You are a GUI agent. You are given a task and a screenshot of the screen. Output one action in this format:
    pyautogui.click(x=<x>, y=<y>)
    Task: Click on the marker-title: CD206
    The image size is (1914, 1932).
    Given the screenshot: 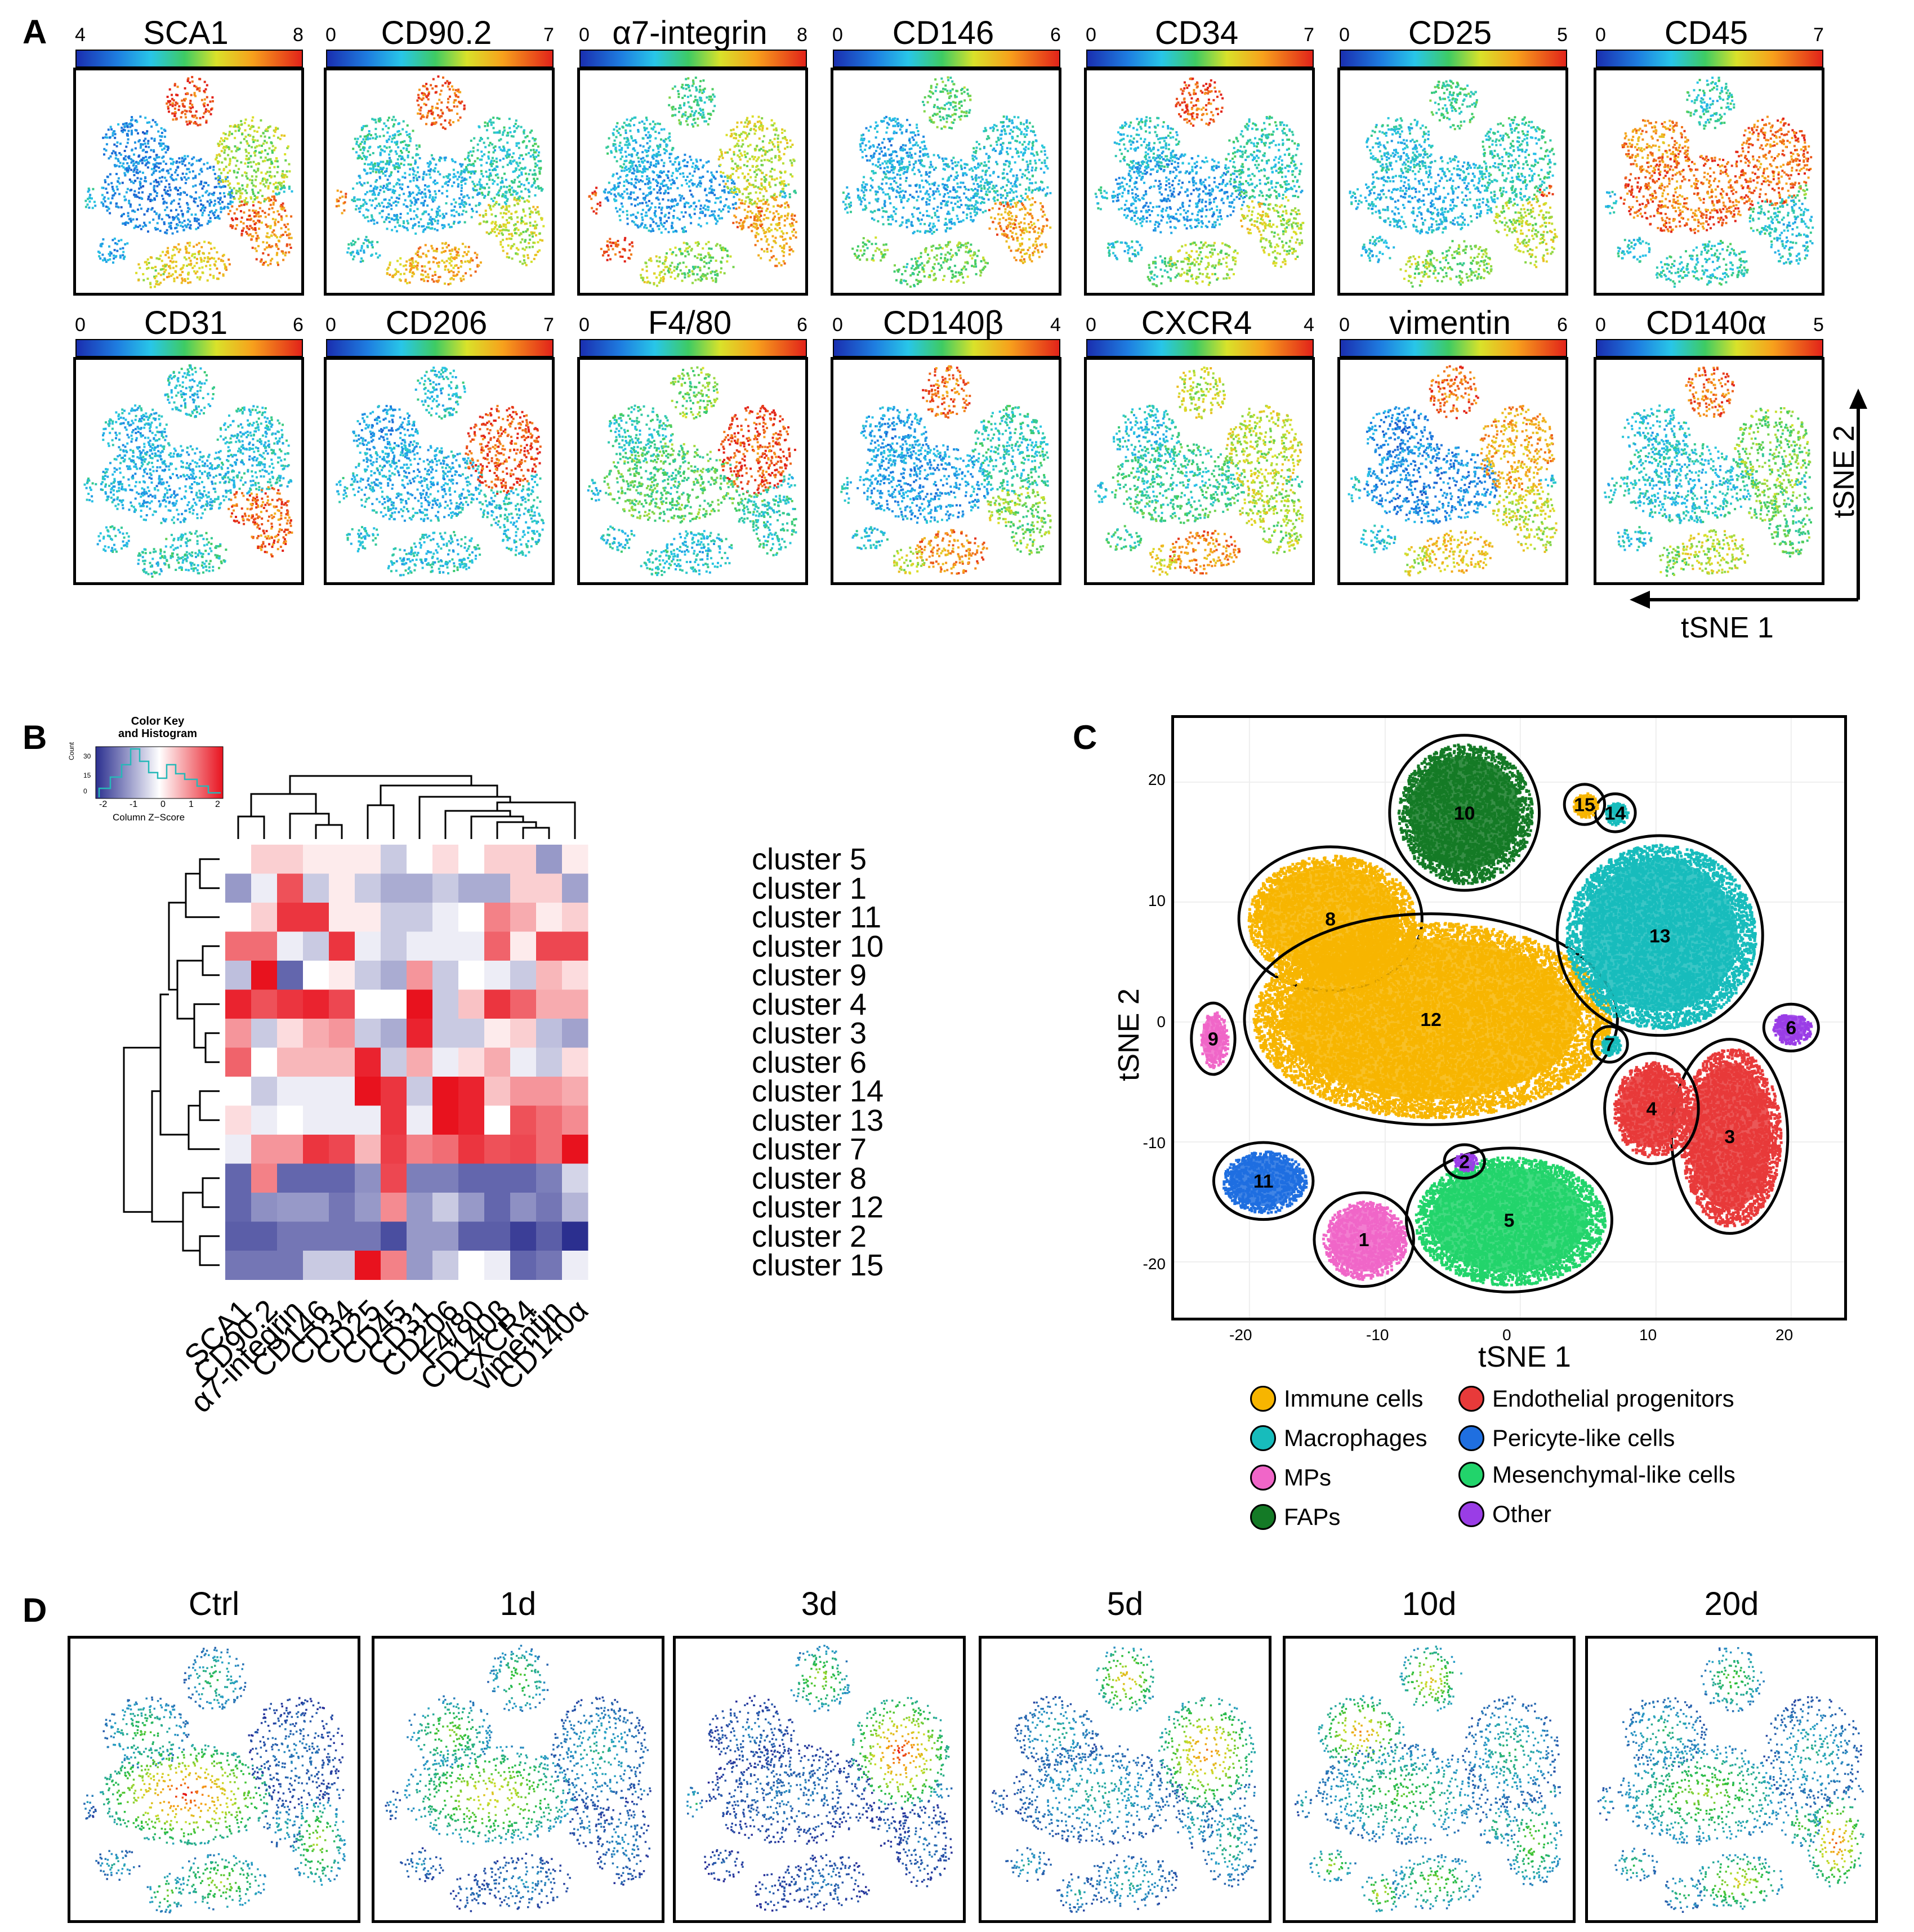 What is the action you would take?
    pyautogui.click(x=437, y=323)
    